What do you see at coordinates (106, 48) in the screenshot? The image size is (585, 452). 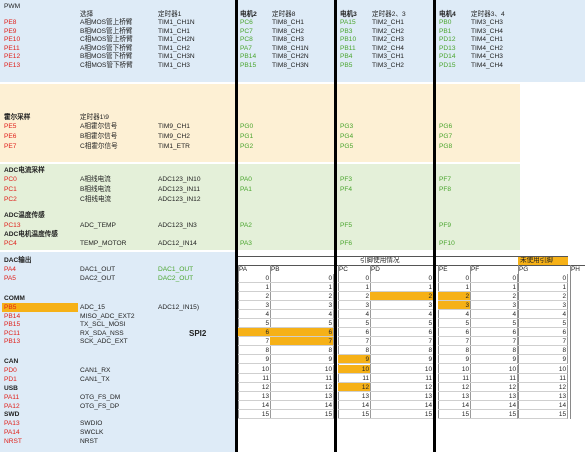 I see `pwm-desc: A相MOS管下桥臂` at bounding box center [106, 48].